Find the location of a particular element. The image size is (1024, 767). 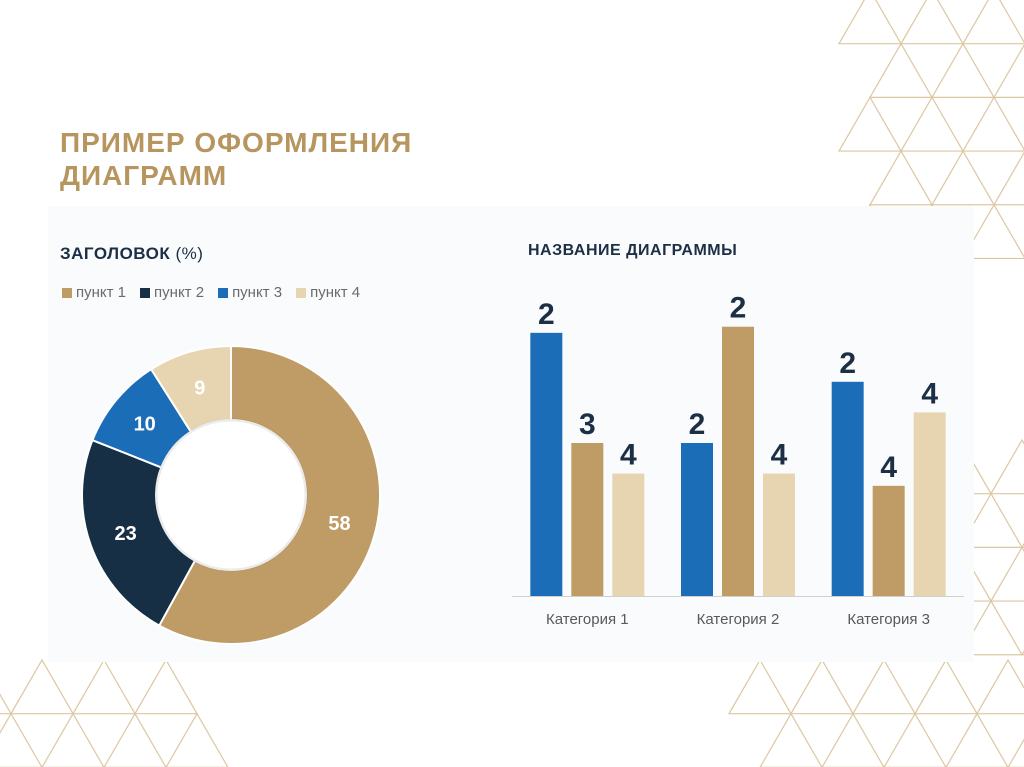

legend-label: пункт 3 is located at coordinates (257, 292).